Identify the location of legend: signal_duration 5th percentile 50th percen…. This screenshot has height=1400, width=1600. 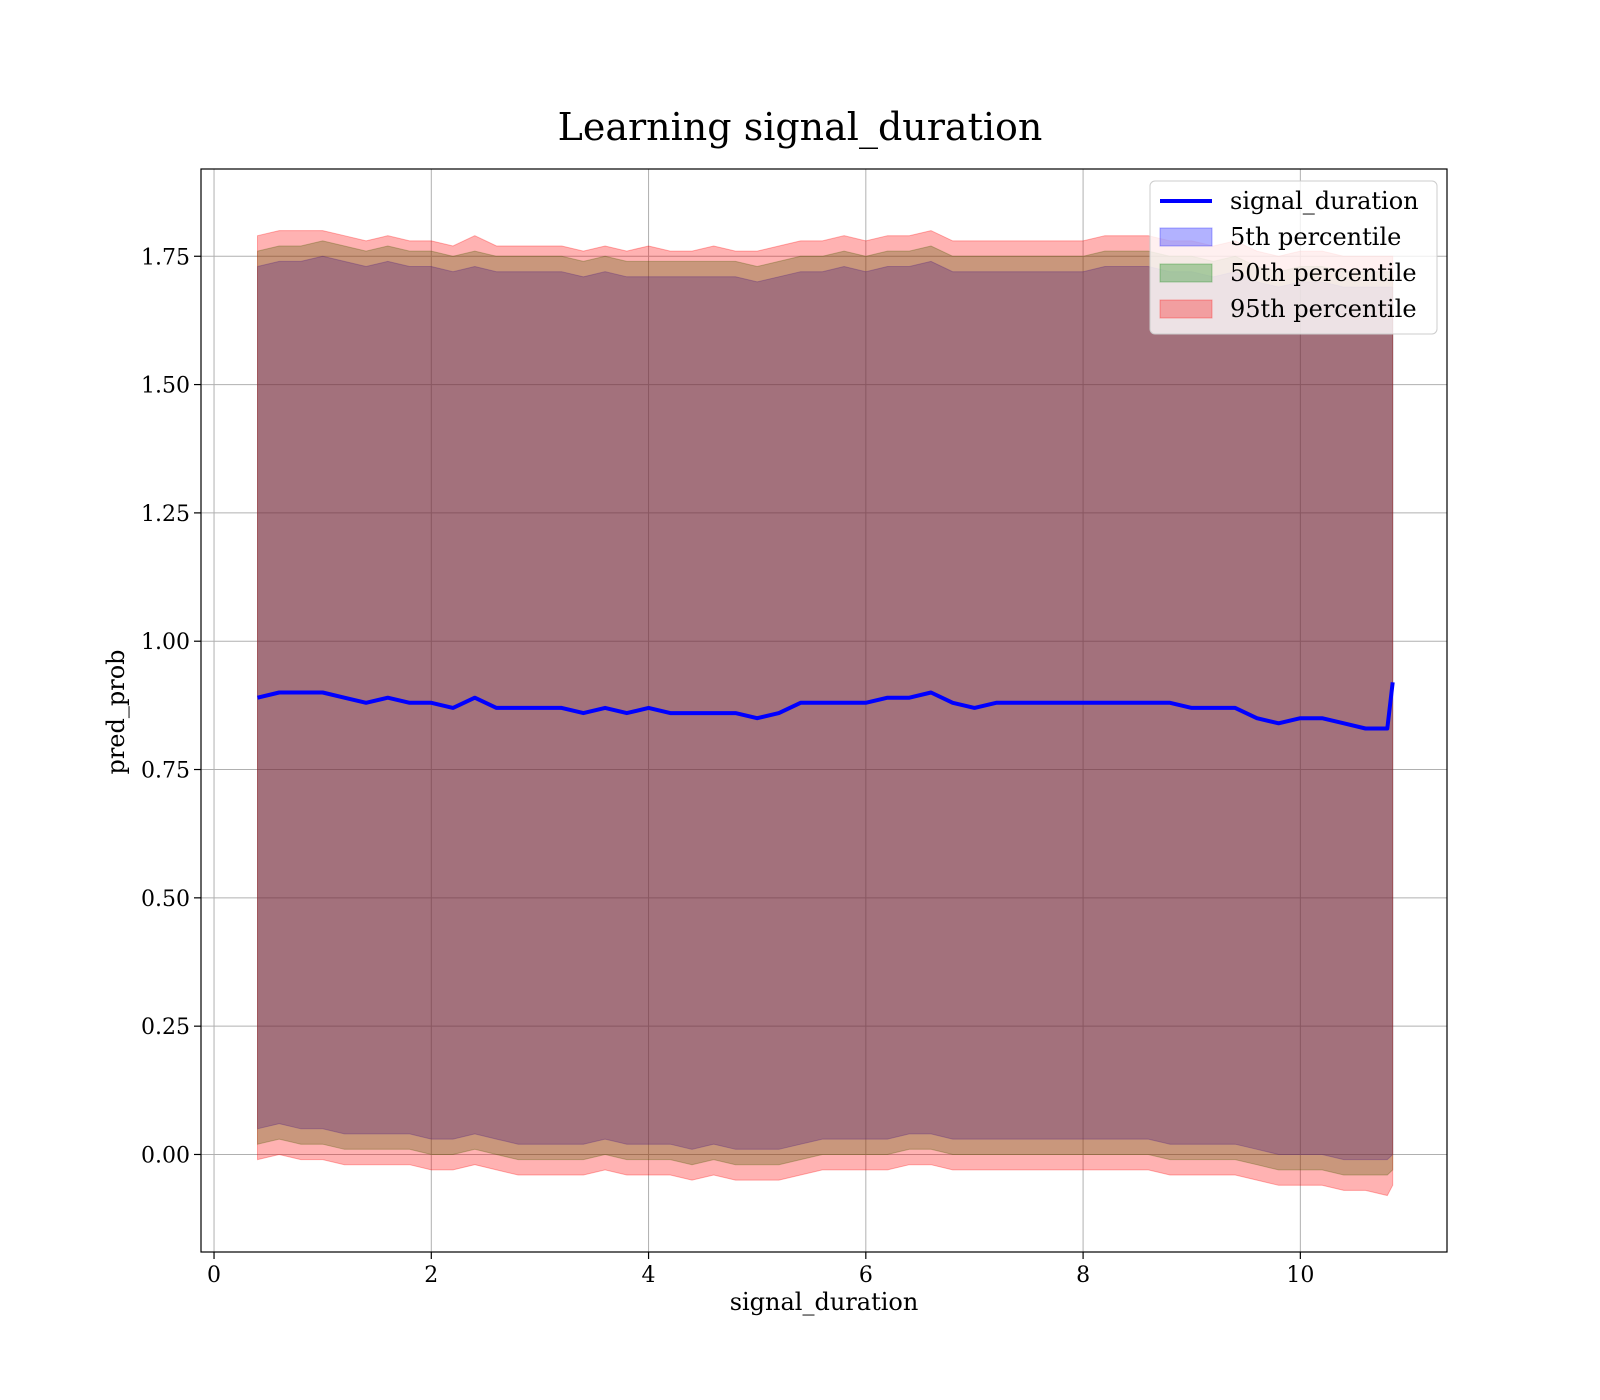
(1293, 257).